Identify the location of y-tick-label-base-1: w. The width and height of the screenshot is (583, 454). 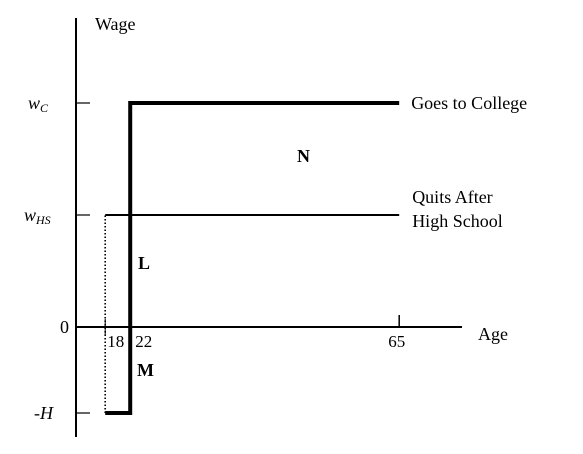
(30, 215).